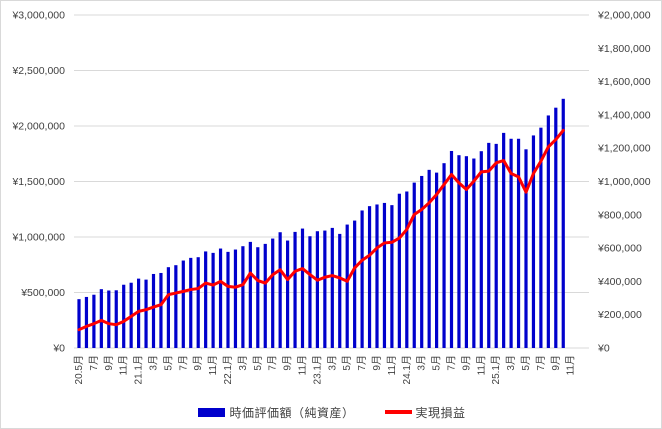 The image size is (662, 429). What do you see at coordinates (38, 71) in the screenshot?
I see `left-axis-tick-label: ¥2,500,000` at bounding box center [38, 71].